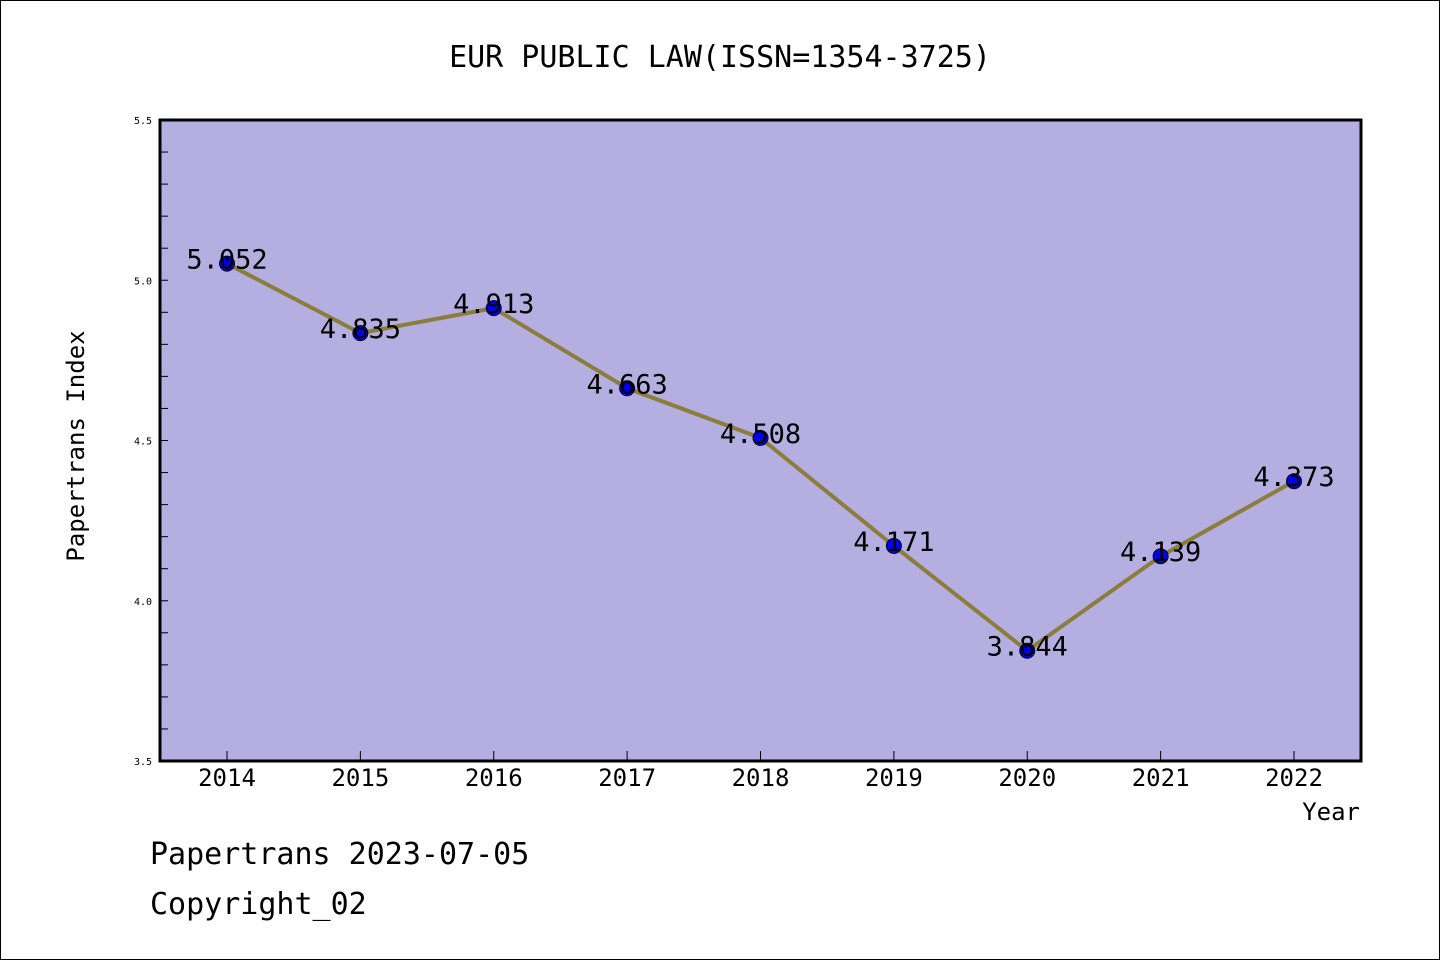 The height and width of the screenshot is (960, 1440). Describe the element at coordinates (720, 57) in the screenshot. I see `chart-title: EUR PUBLIC LAW(ISSN=1354-3725)` at that location.